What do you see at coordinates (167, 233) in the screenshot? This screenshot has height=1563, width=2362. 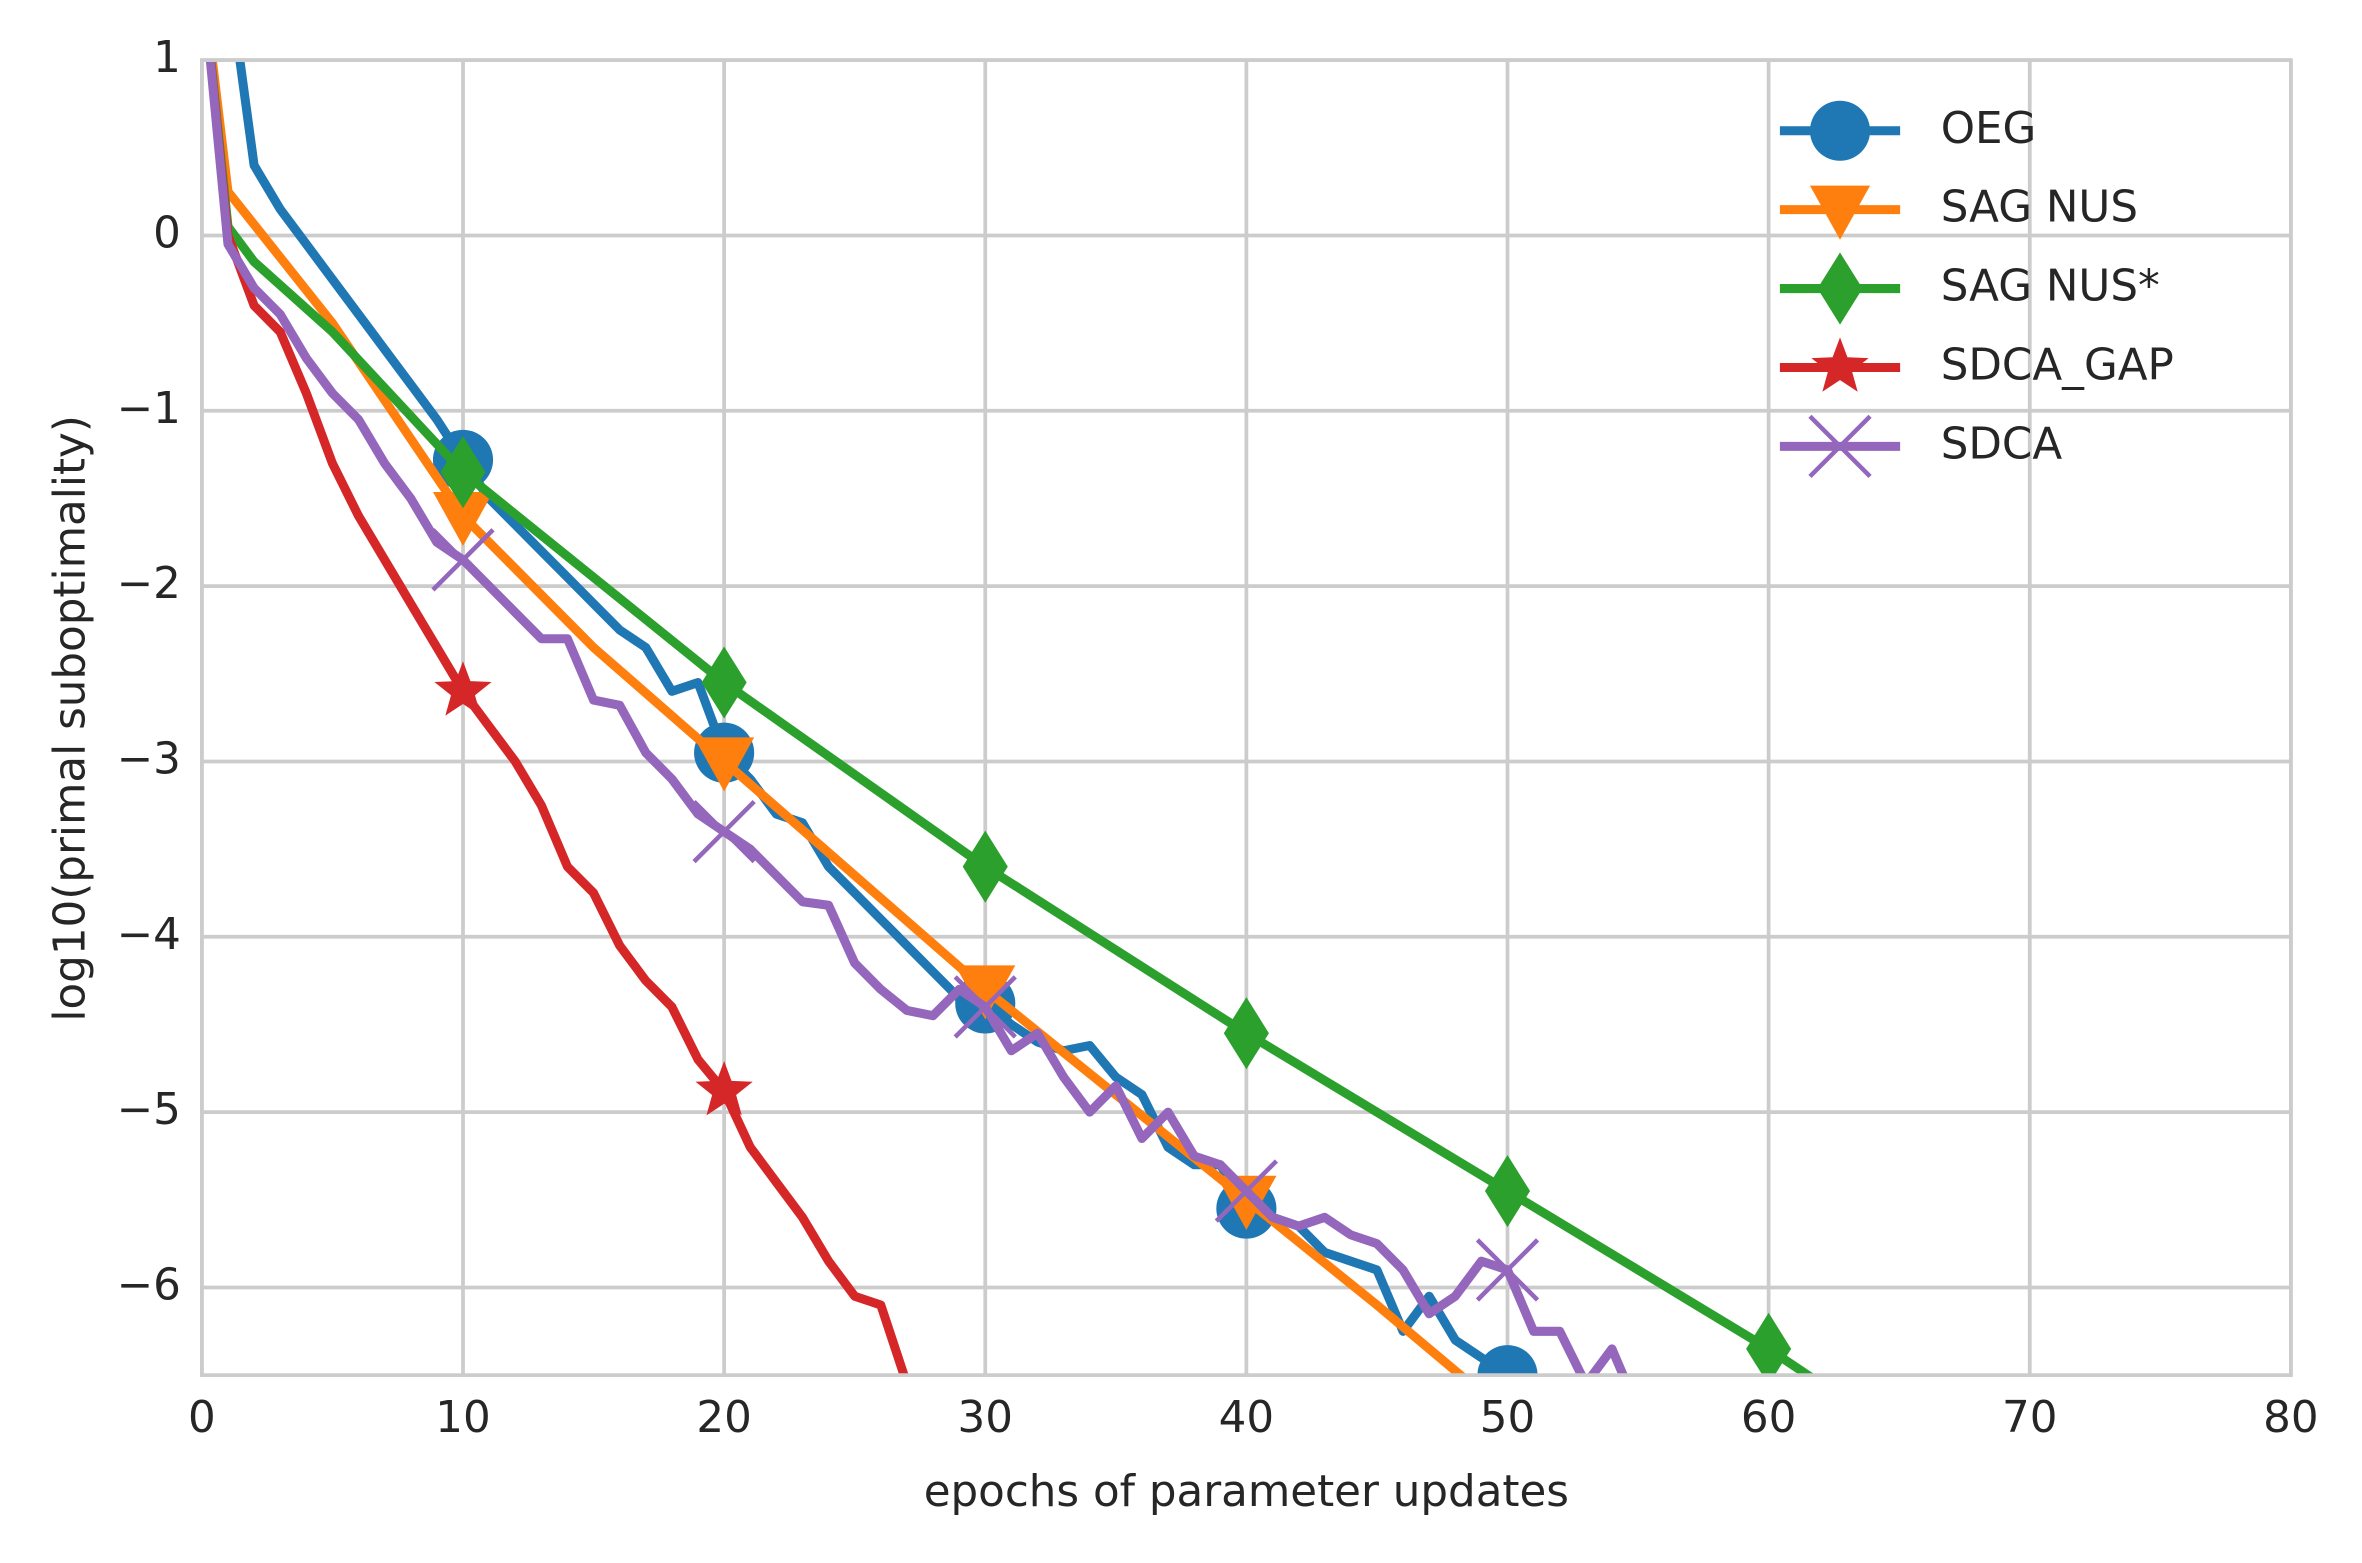 I see `y-tick-label: 0` at bounding box center [167, 233].